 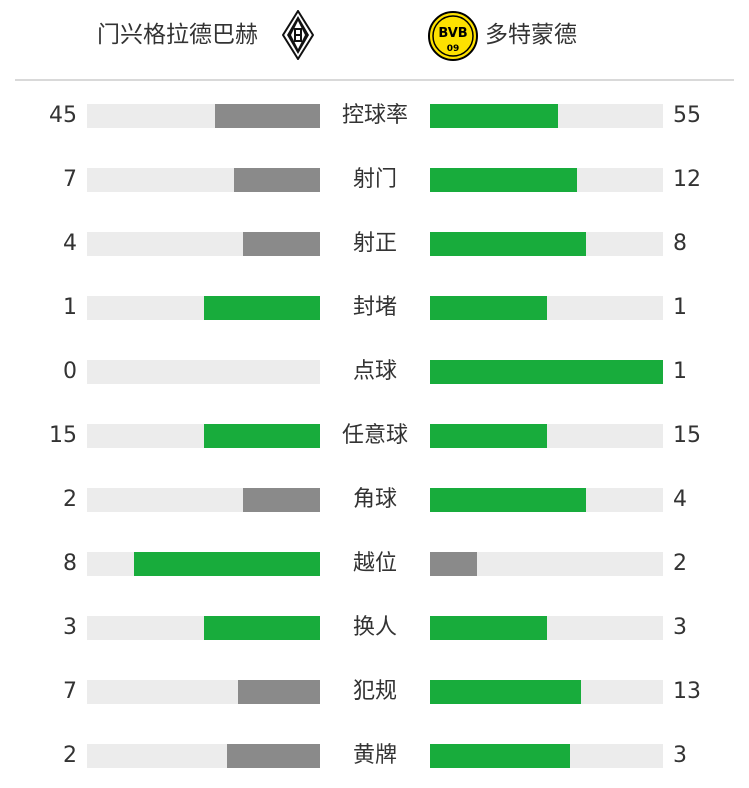 I want to click on stat-row: 2 角球 4, so click(x=374, y=500).